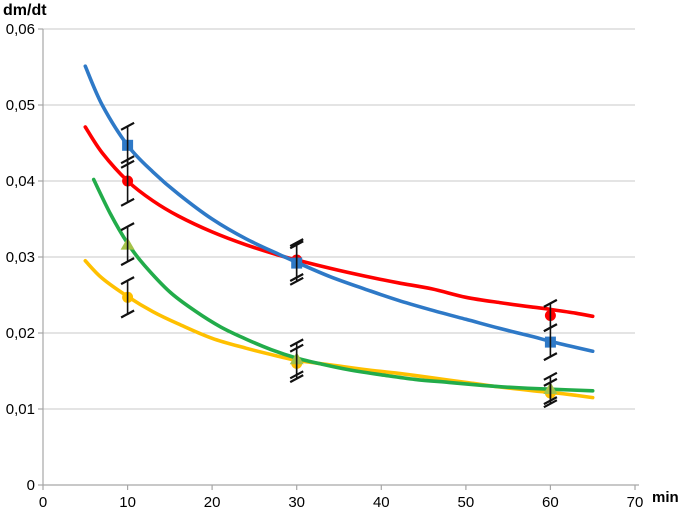 The image size is (685, 514). Describe the element at coordinates (20, 105) in the screenshot. I see `y-tick-label: 0,05` at that location.